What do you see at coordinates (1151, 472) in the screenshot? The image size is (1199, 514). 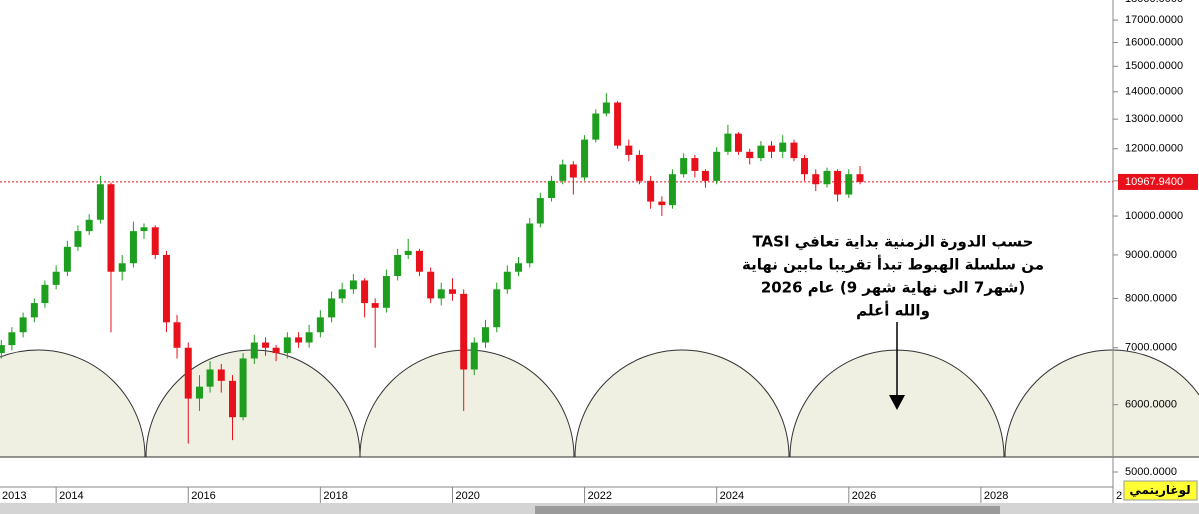 I see `y-tick-label: 5000.0000` at bounding box center [1151, 472].